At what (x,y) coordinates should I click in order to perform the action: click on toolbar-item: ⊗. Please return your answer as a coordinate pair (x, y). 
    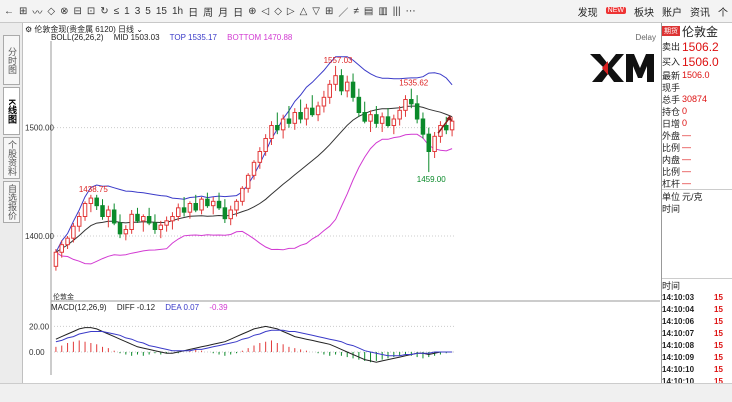
    Looking at the image, I should click on (64, 11).